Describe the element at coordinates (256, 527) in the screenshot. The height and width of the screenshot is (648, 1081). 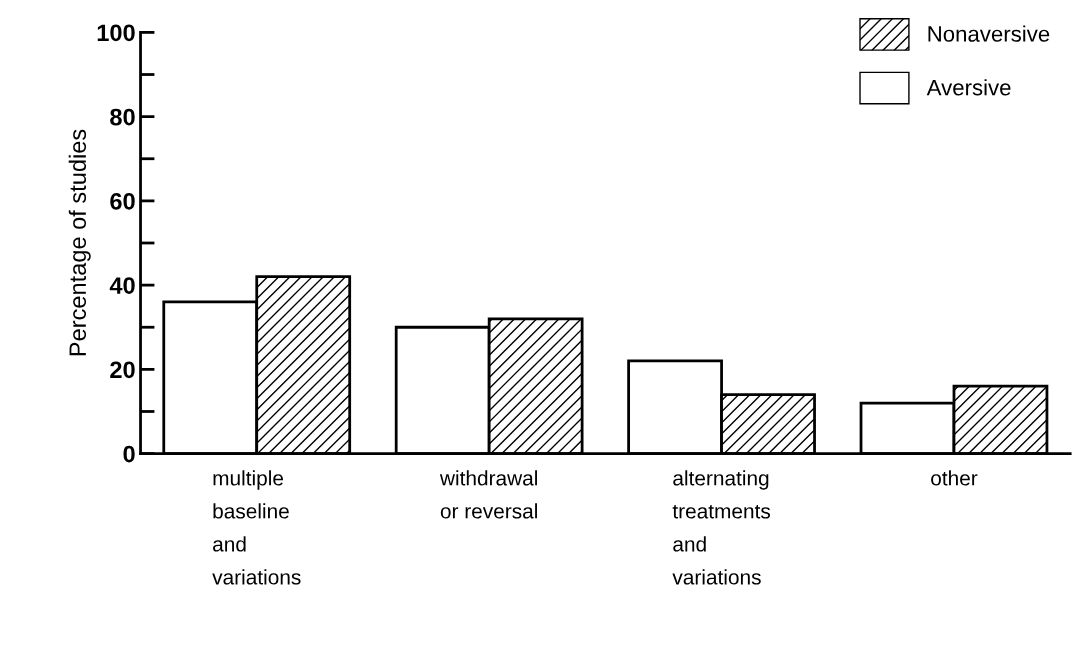
I see `x-tick-label: multiple baseline and variations` at that location.